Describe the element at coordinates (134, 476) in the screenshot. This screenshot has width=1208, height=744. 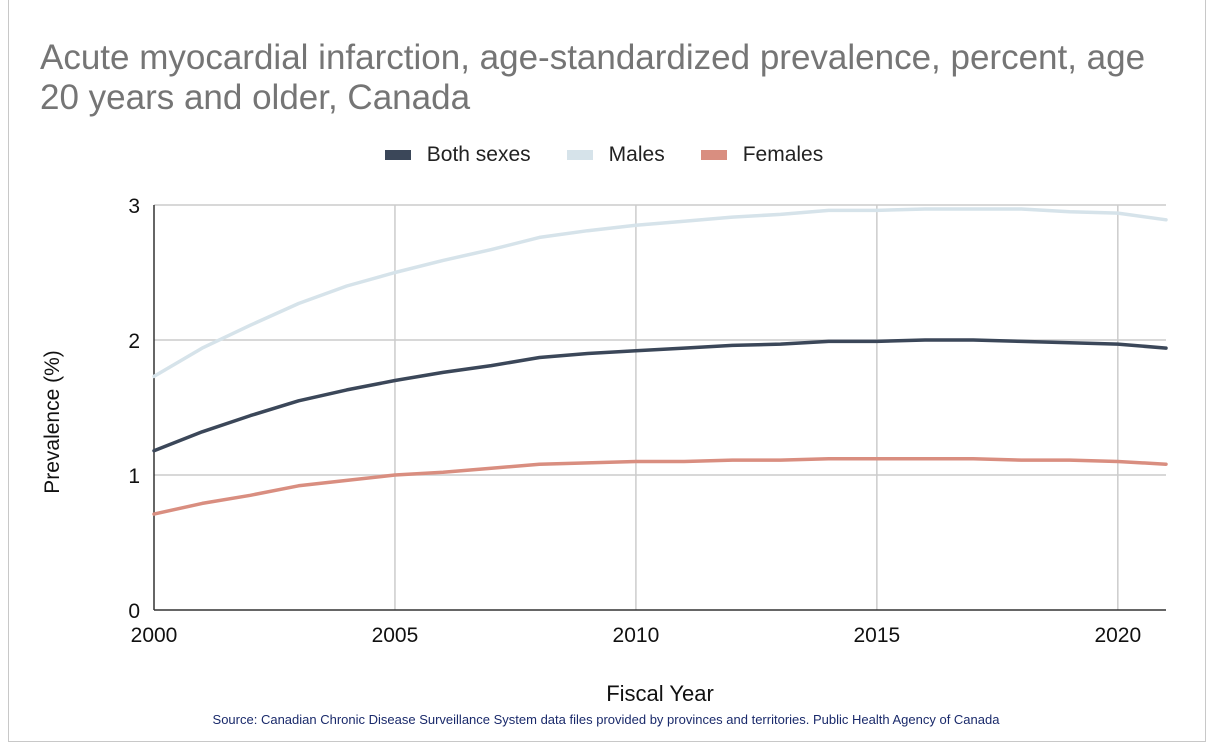
I see `y-tick-label: 1` at that location.